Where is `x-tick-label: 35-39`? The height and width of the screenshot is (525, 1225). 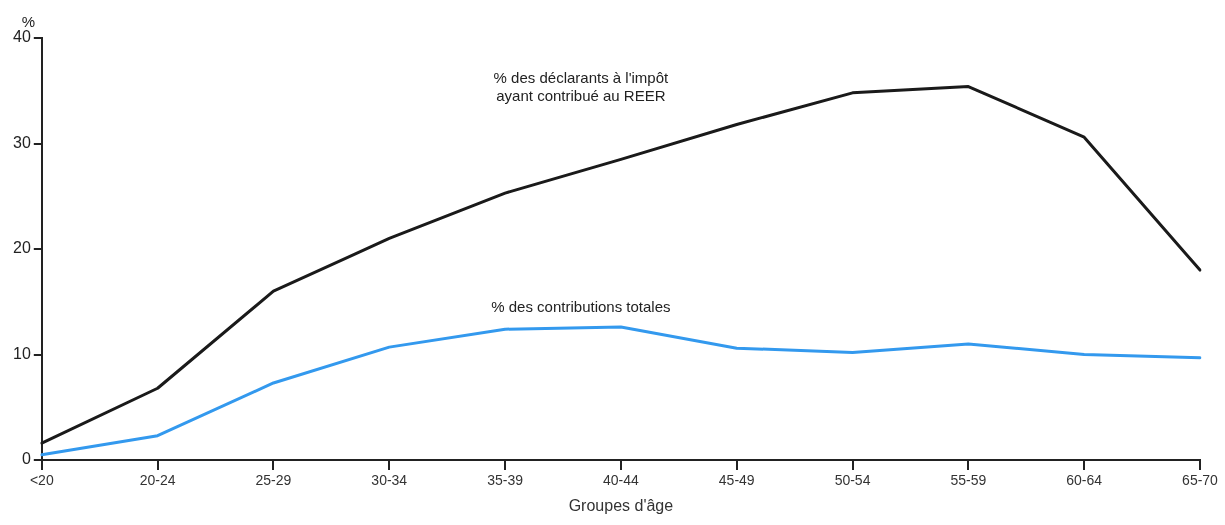 x-tick-label: 35-39 is located at coordinates (505, 480).